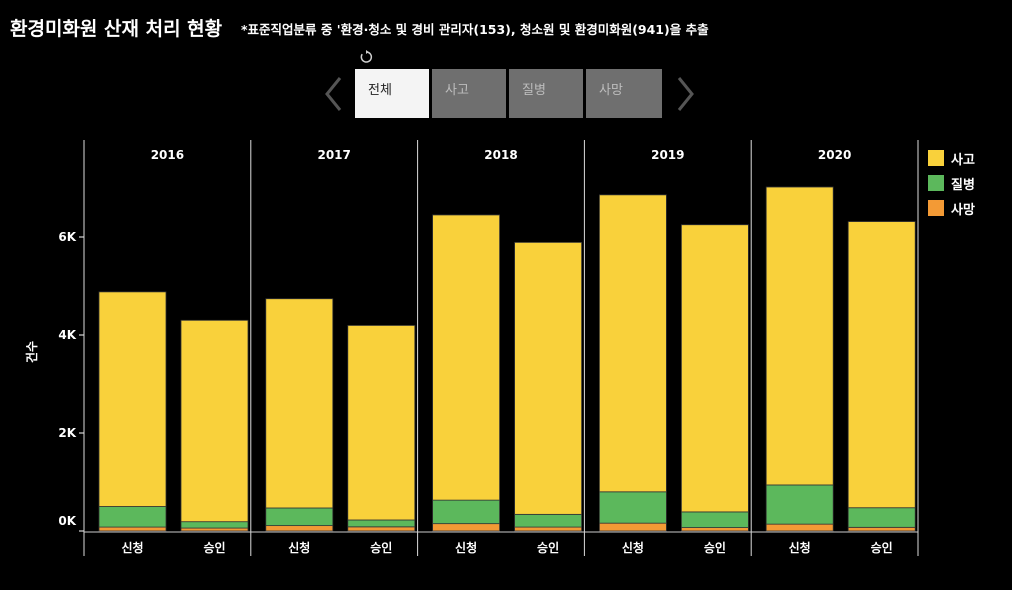 The image size is (1012, 590). Describe the element at coordinates (500, 155) in the screenshot. I see `year-label: 2018` at that location.